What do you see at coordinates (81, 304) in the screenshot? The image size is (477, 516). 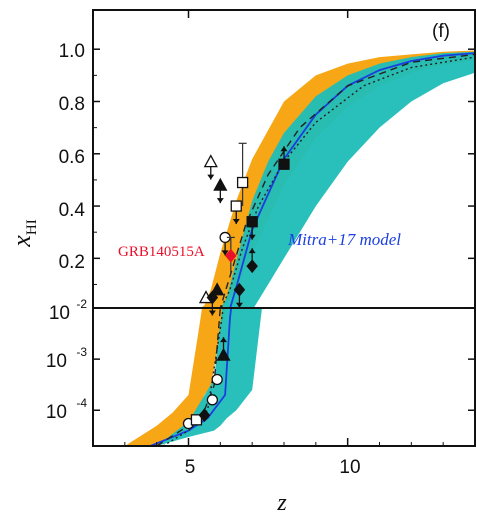 I see `y-tick-exponent: -2` at bounding box center [81, 304].